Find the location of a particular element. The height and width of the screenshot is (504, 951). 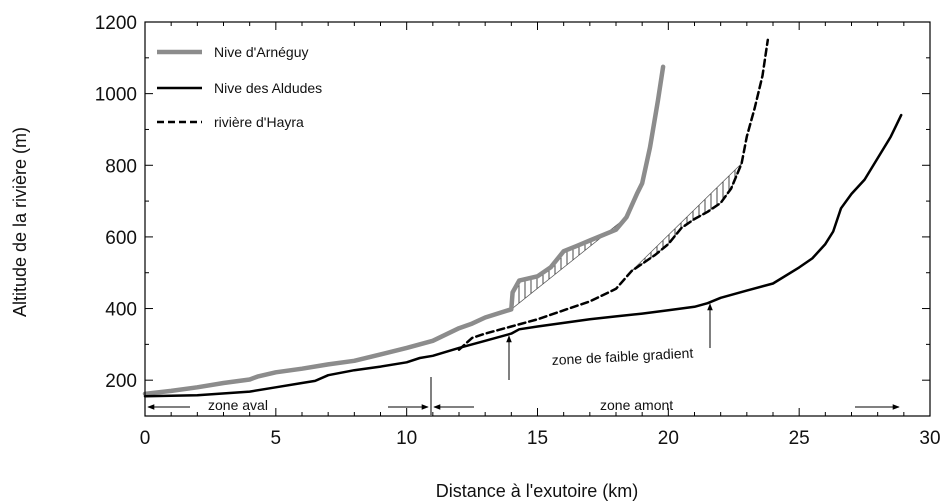

low-gradient-label: zone de faible gradient is located at coordinates (622, 356).